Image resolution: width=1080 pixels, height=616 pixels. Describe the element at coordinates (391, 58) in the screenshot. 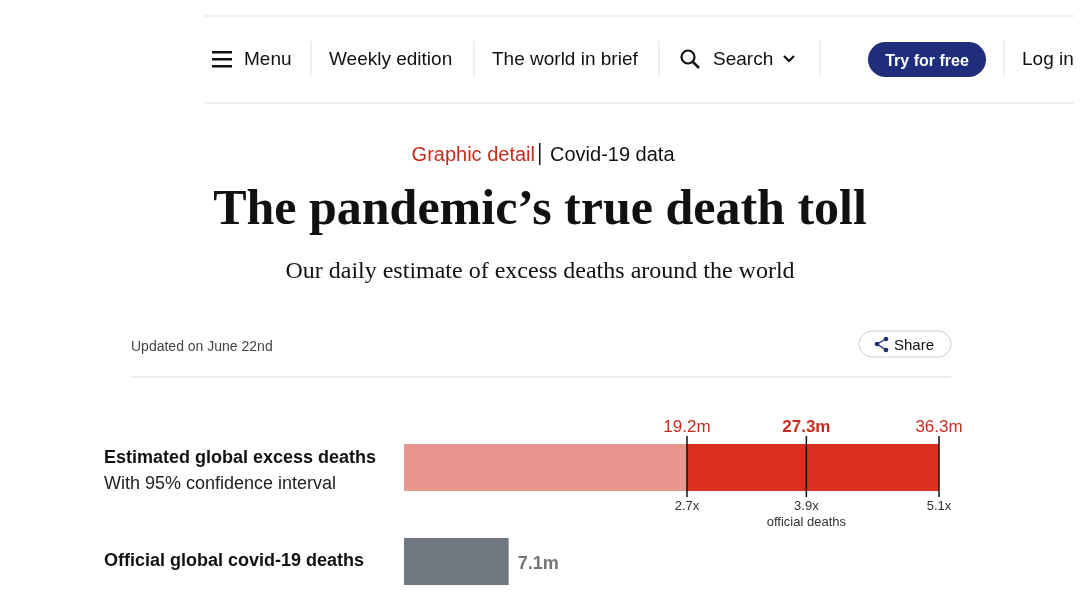

I see `text: Weekly edition` at that location.